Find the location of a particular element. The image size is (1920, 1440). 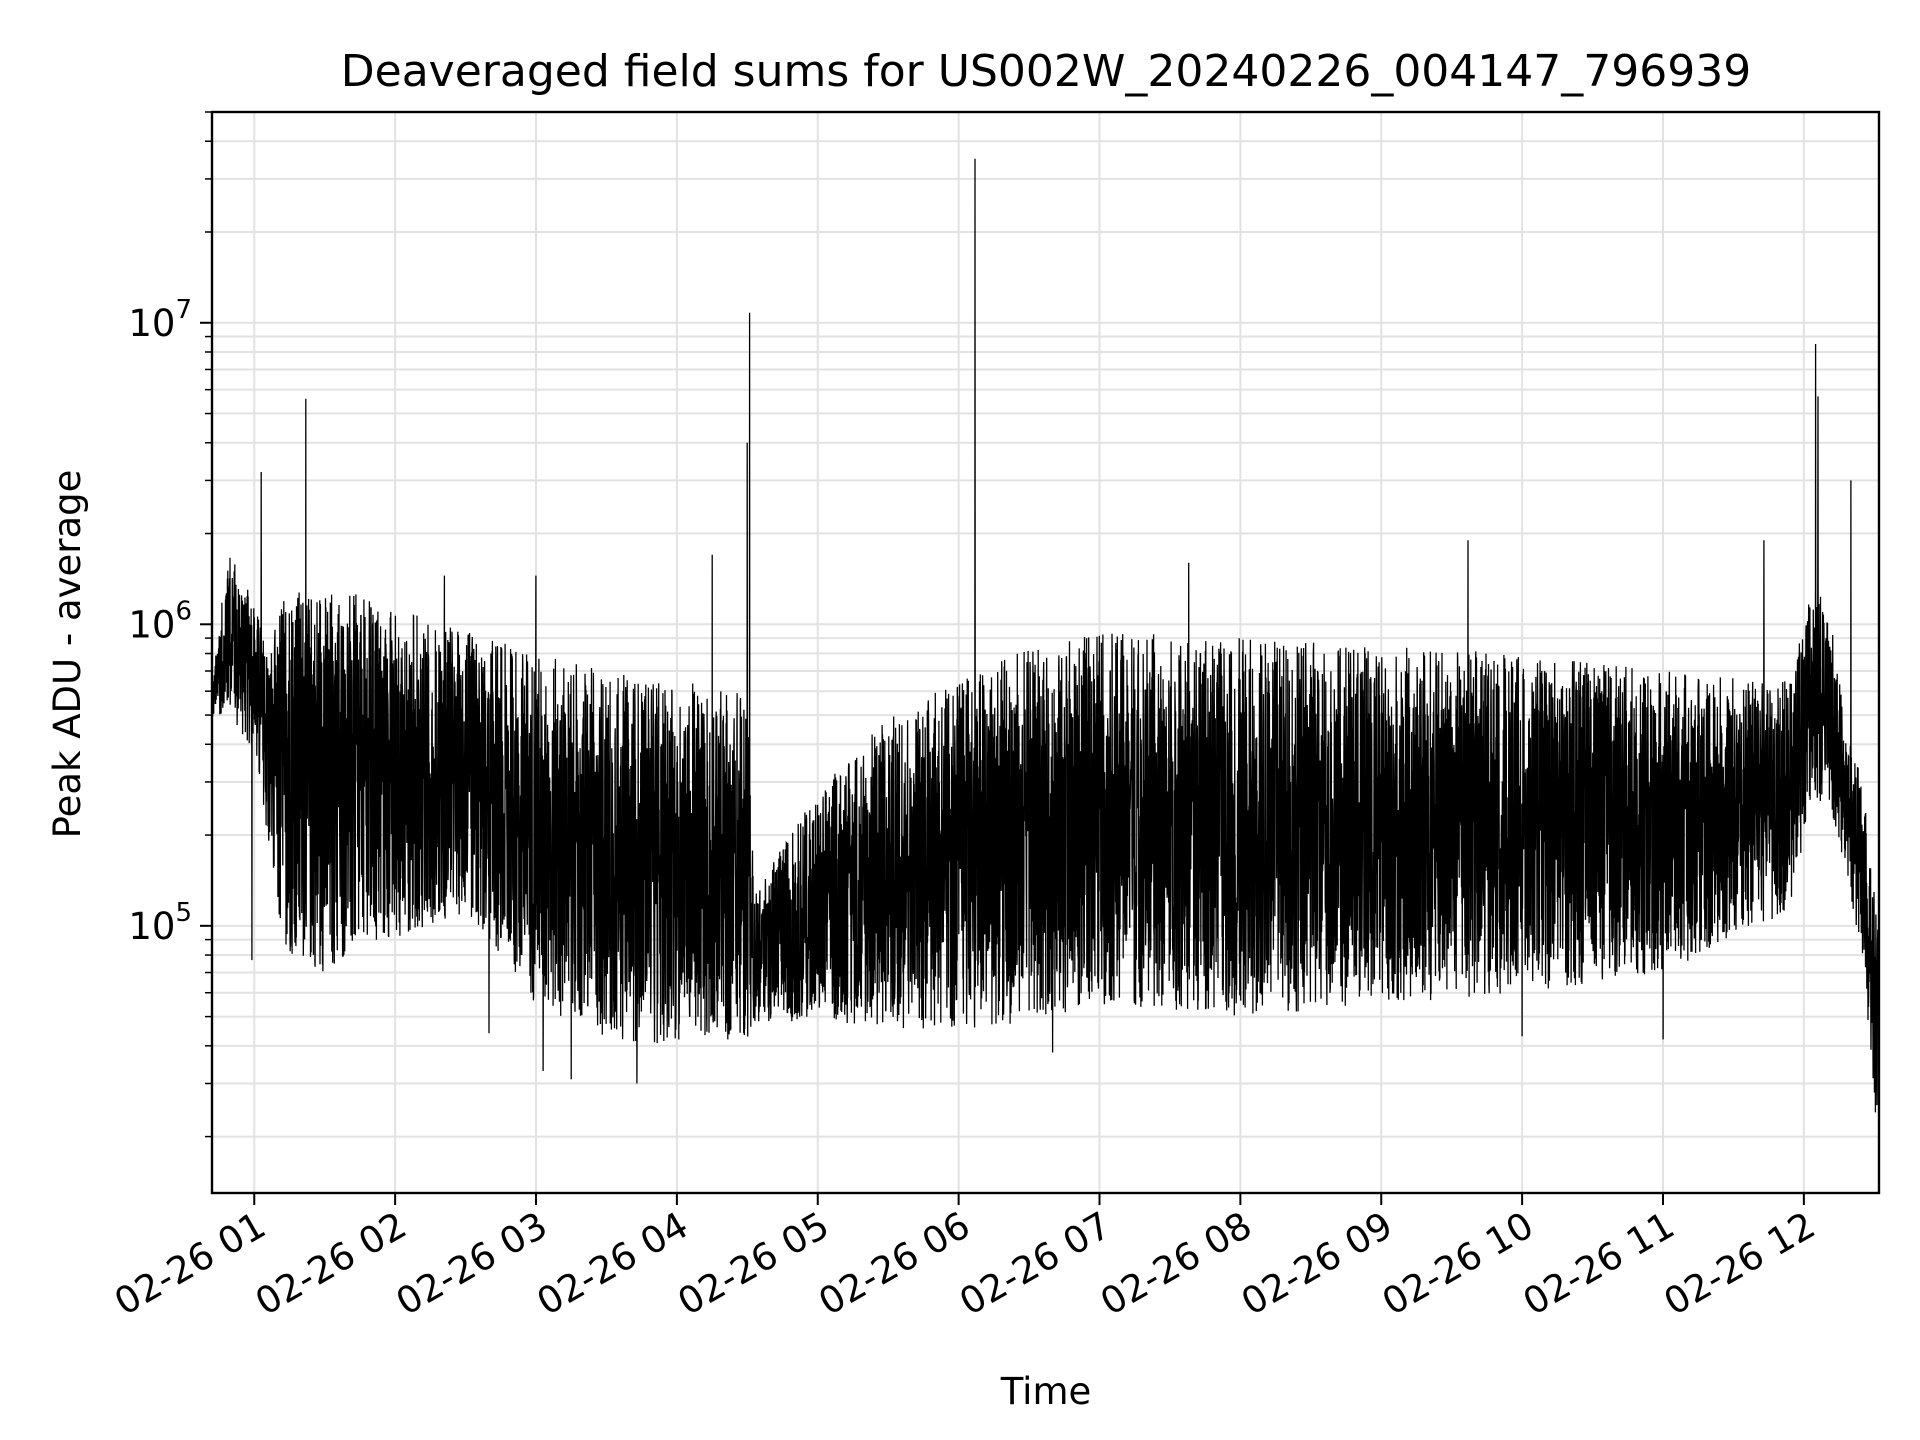

x-axis-label: Time is located at coordinates (1046, 1391).